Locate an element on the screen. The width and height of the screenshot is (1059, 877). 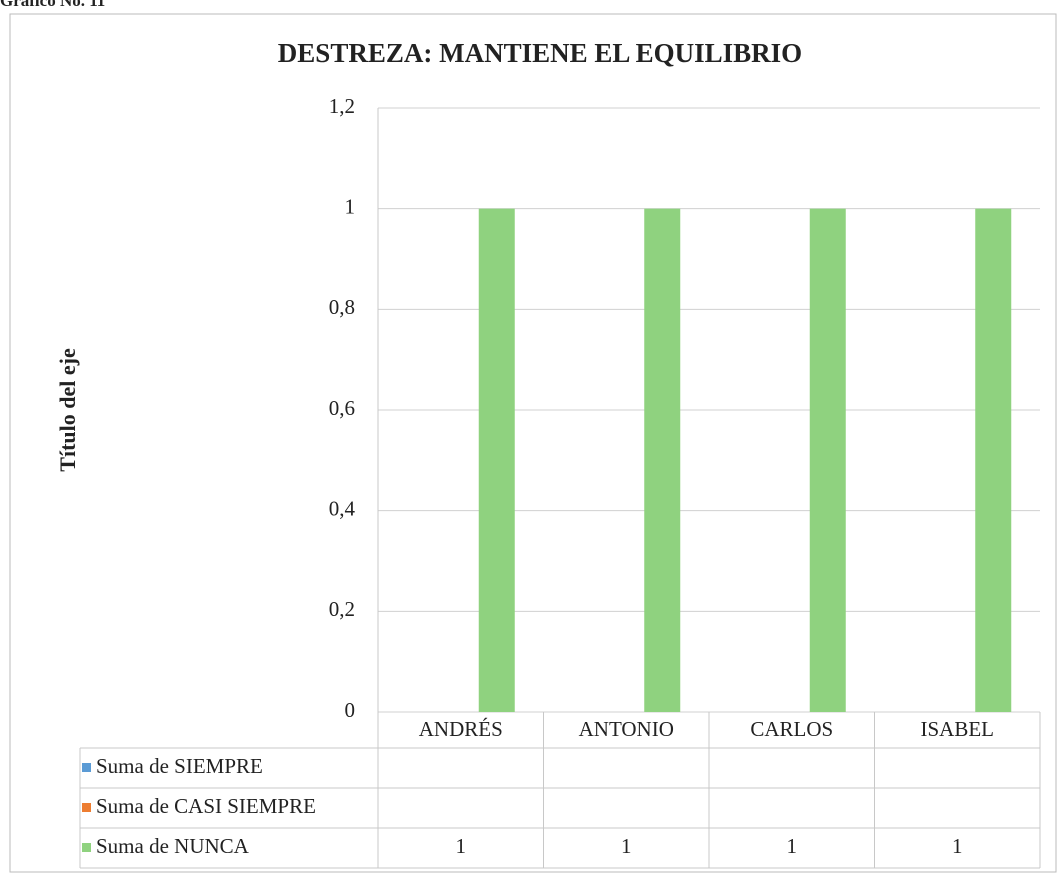
caption: Gráfico No. 11 is located at coordinates (52, 5).